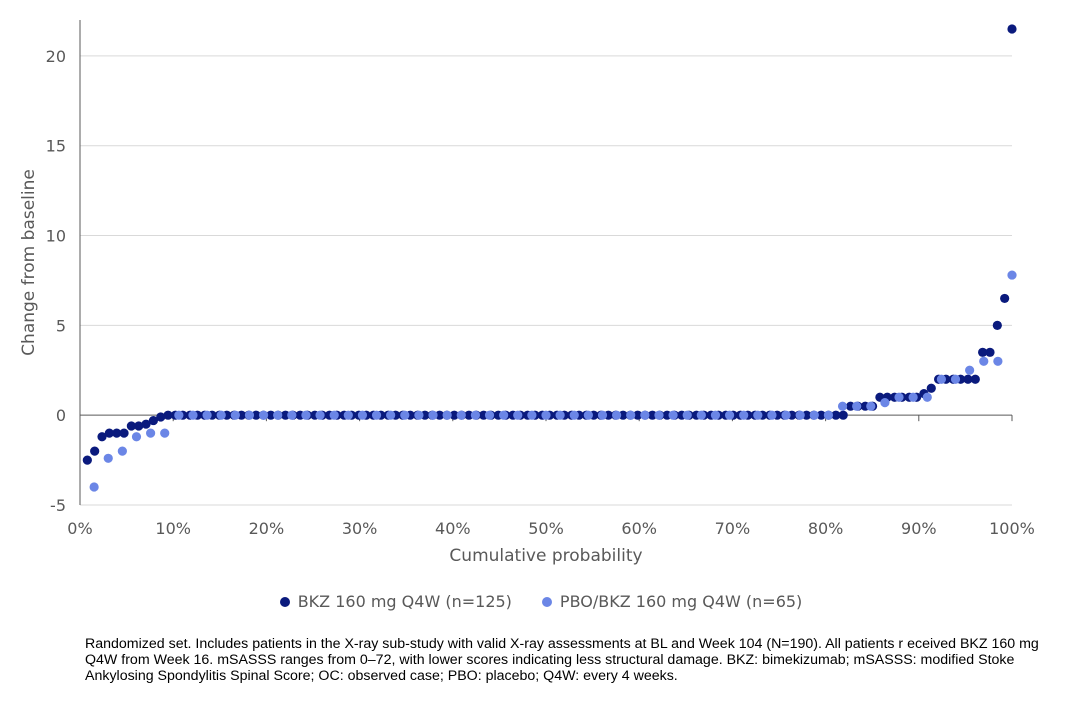 This screenshot has height=720, width=1082. What do you see at coordinates (284, 601) in the screenshot?
I see `legend-marker-bkz` at bounding box center [284, 601].